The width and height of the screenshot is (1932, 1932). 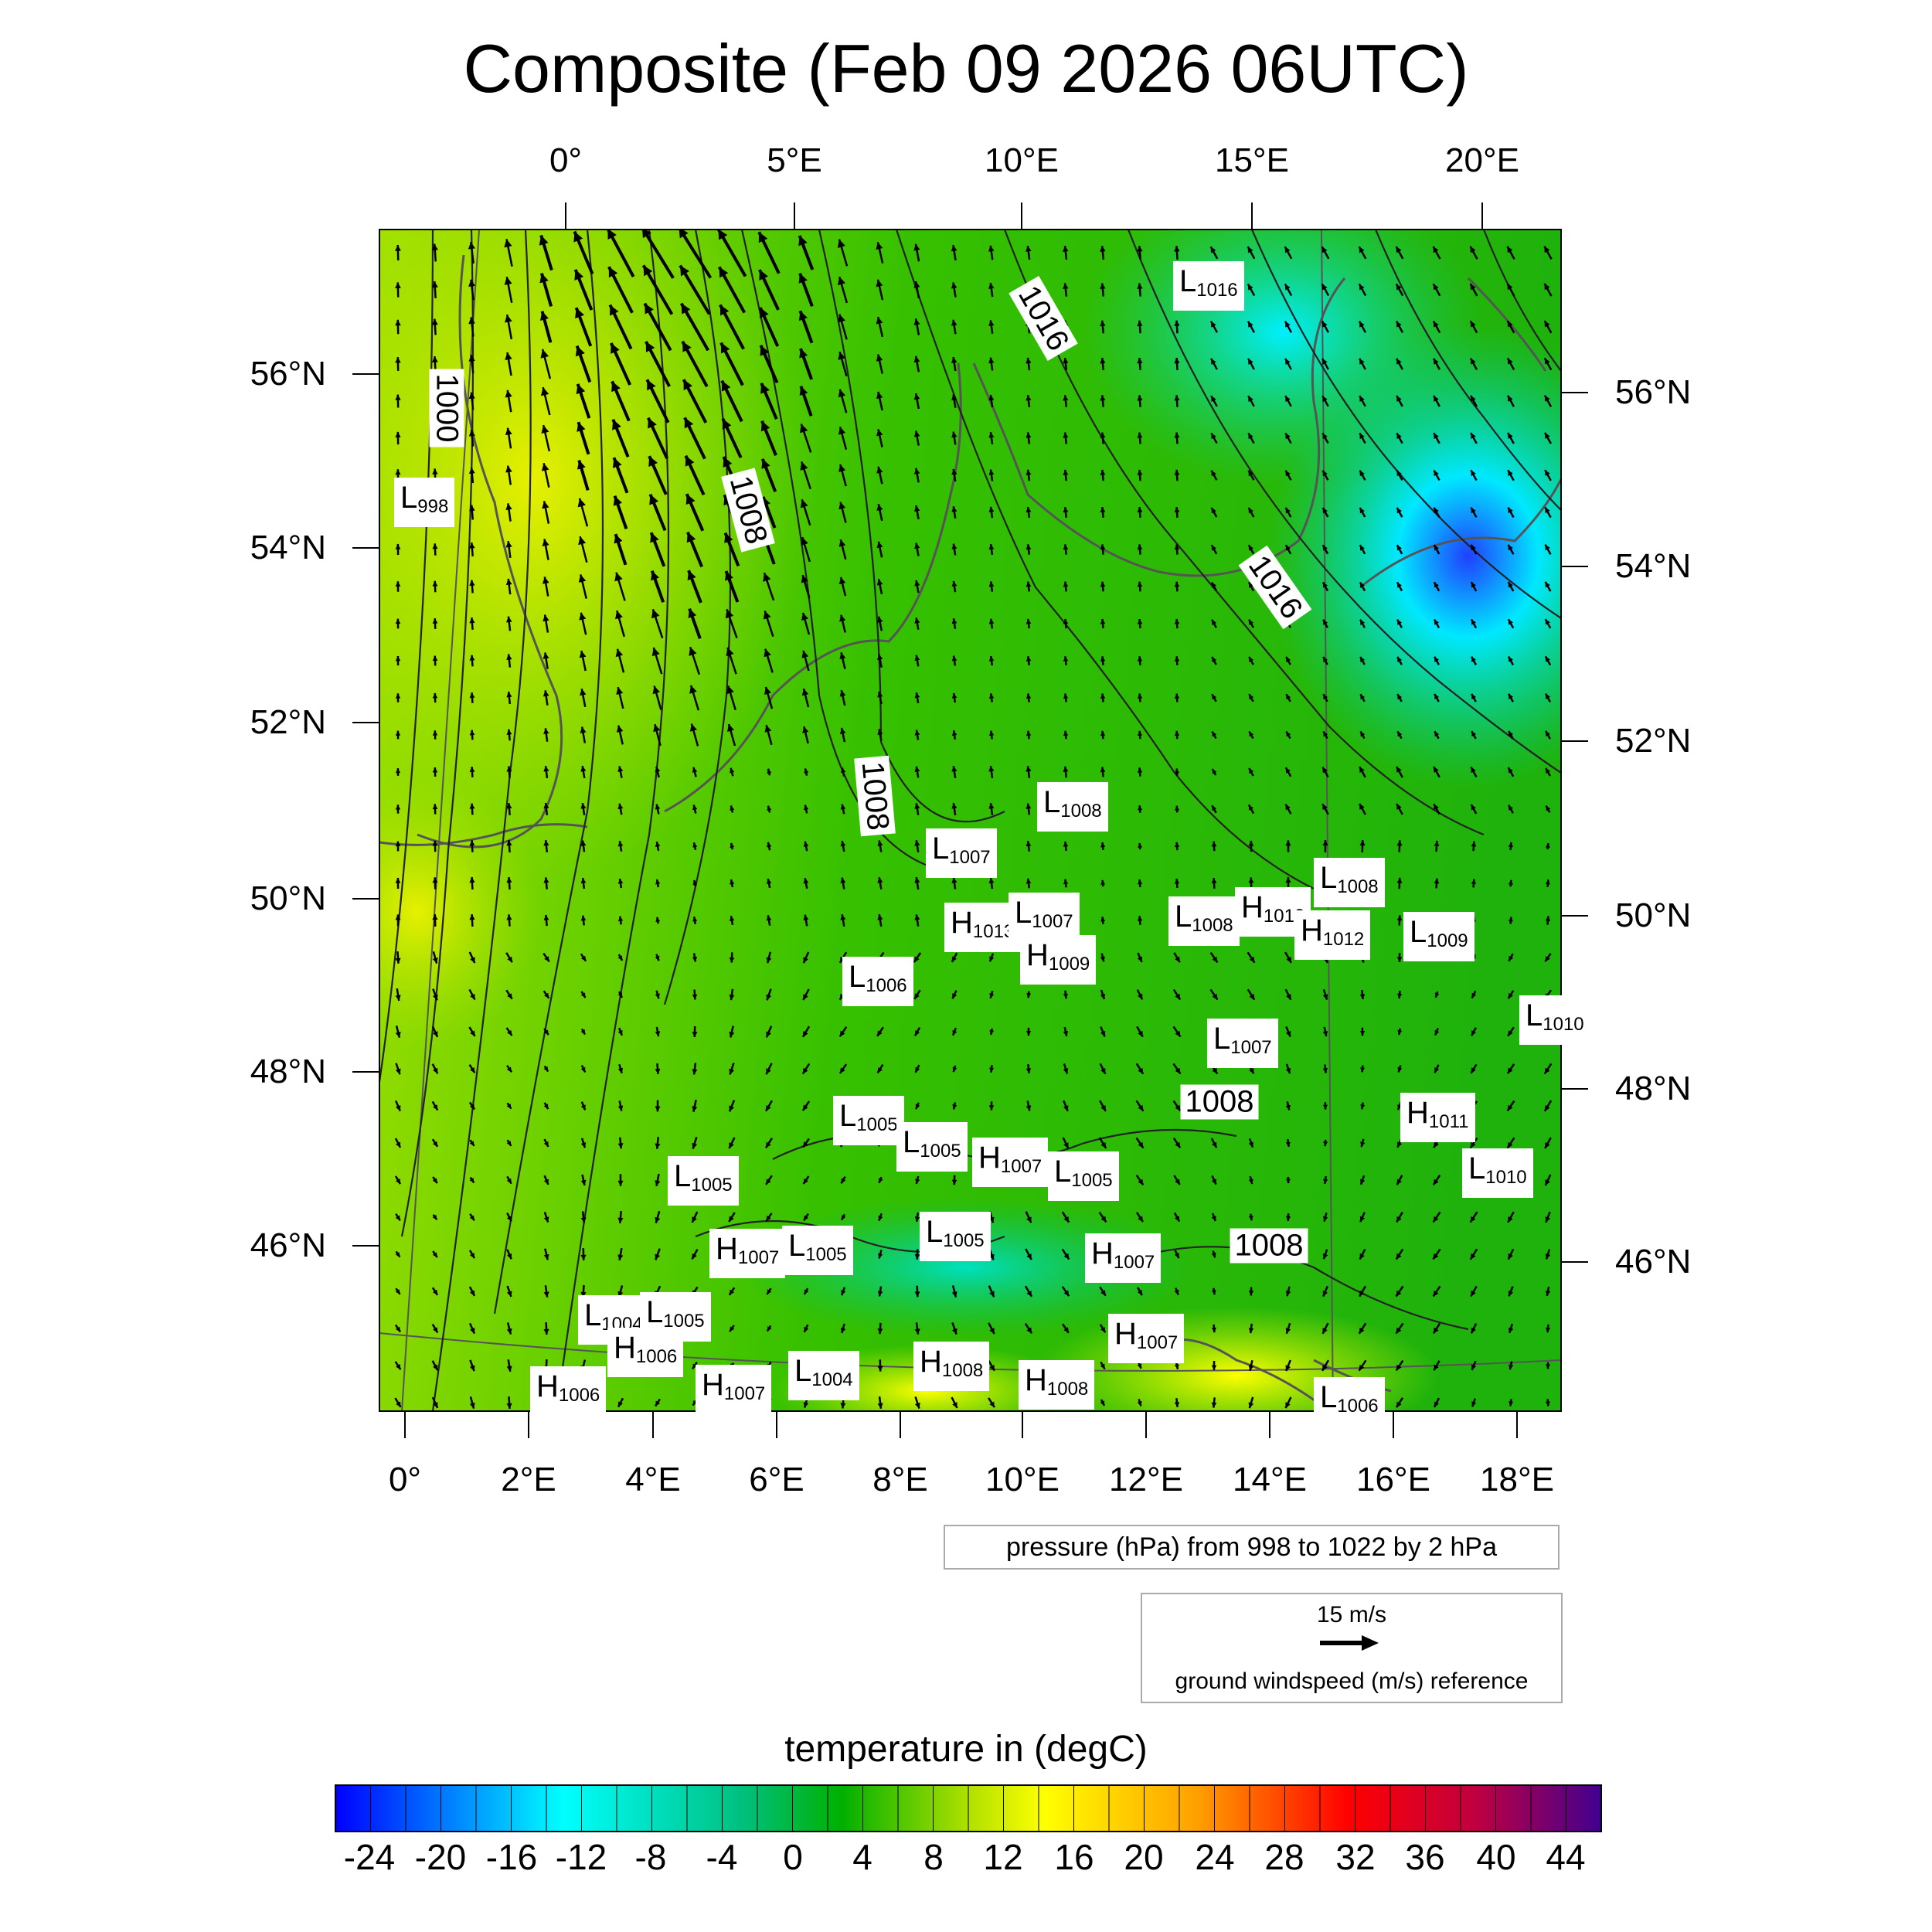 What do you see at coordinates (1208, 286) in the screenshot?
I see `pressure-center: L1016` at bounding box center [1208, 286].